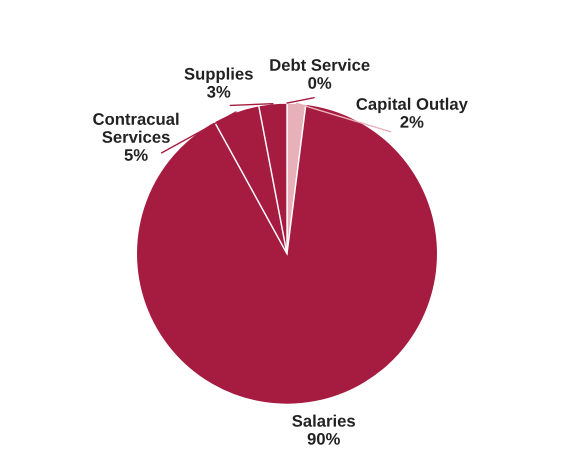 Image resolution: width=574 pixels, height=473 pixels. I want to click on slice-label: Contracual Services, so click(135, 127).